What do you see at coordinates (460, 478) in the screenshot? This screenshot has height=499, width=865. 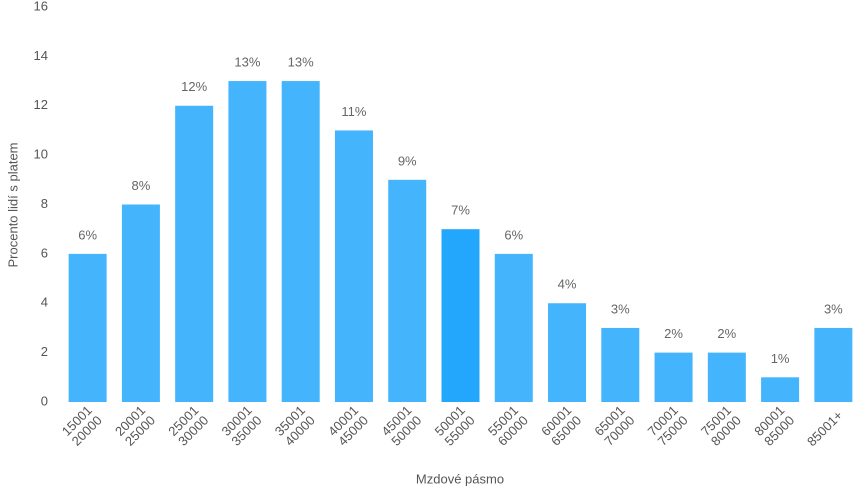 I see `x-axis-label: Mzdové pásmo` at bounding box center [460, 478].